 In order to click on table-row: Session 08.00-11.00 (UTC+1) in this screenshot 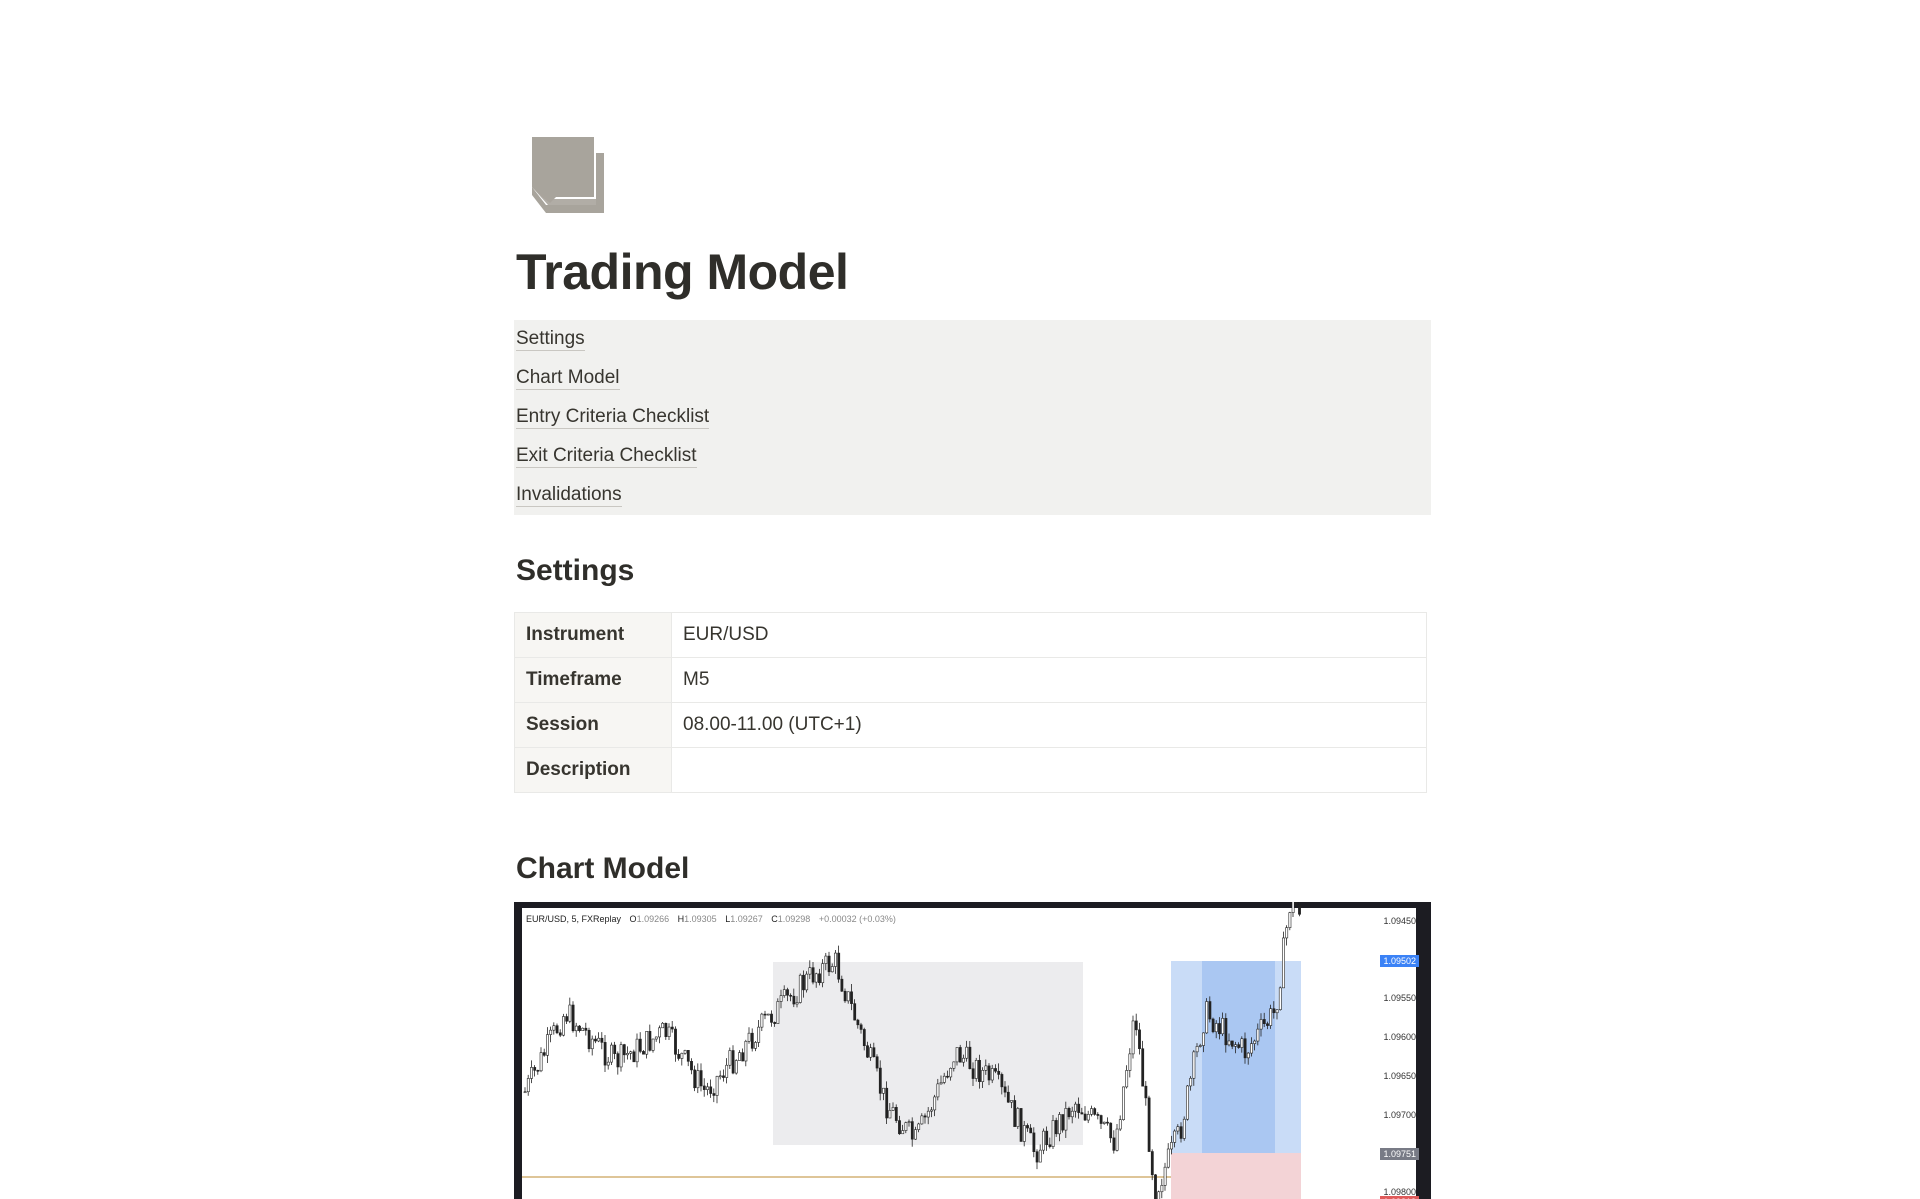, I will do `click(970, 725)`.